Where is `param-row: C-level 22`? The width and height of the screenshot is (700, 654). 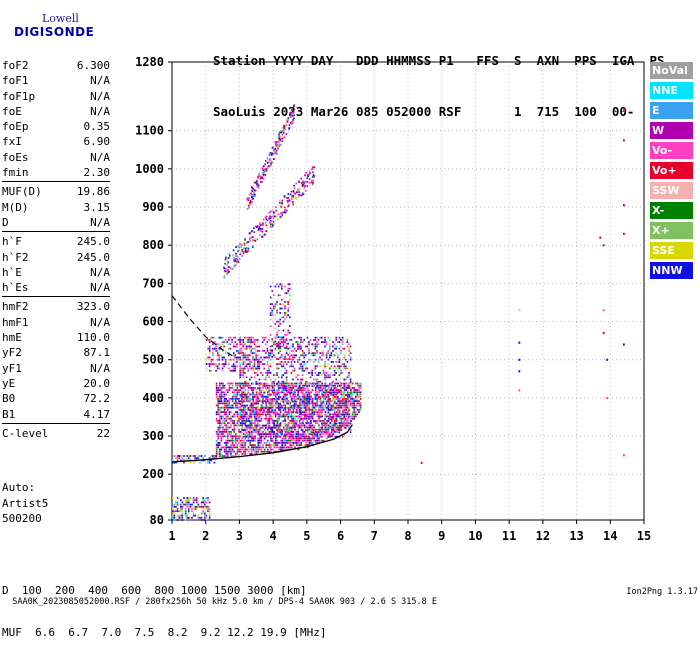 param-row: C-level 22 is located at coordinates (56, 433).